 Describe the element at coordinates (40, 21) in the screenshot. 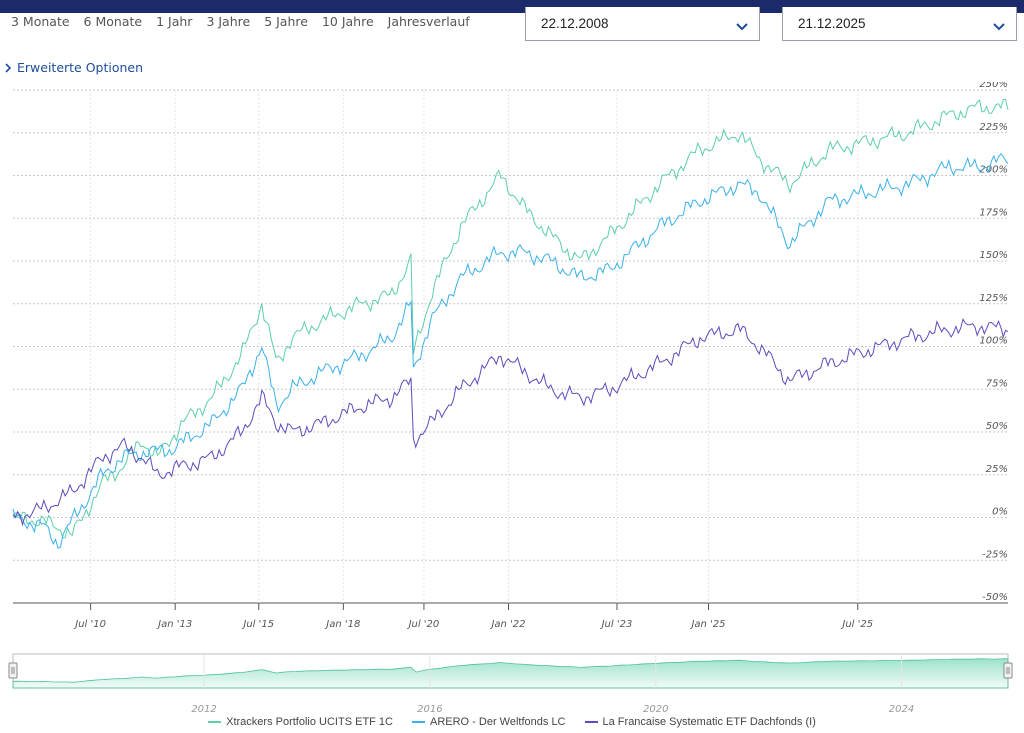

I see `range-3-monate: 3 Monate` at that location.